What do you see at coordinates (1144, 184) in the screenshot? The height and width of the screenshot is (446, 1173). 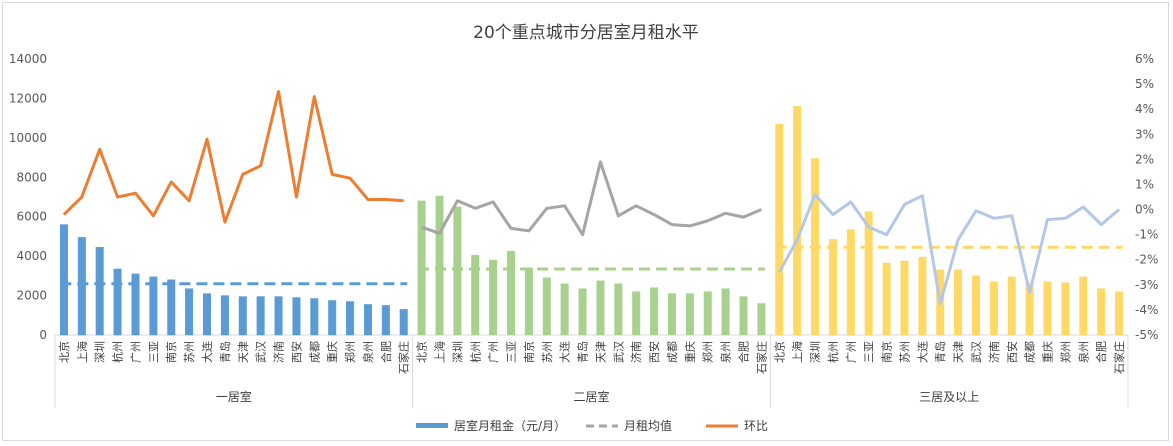 I see `right-axis-tick-label: 1%` at bounding box center [1144, 184].